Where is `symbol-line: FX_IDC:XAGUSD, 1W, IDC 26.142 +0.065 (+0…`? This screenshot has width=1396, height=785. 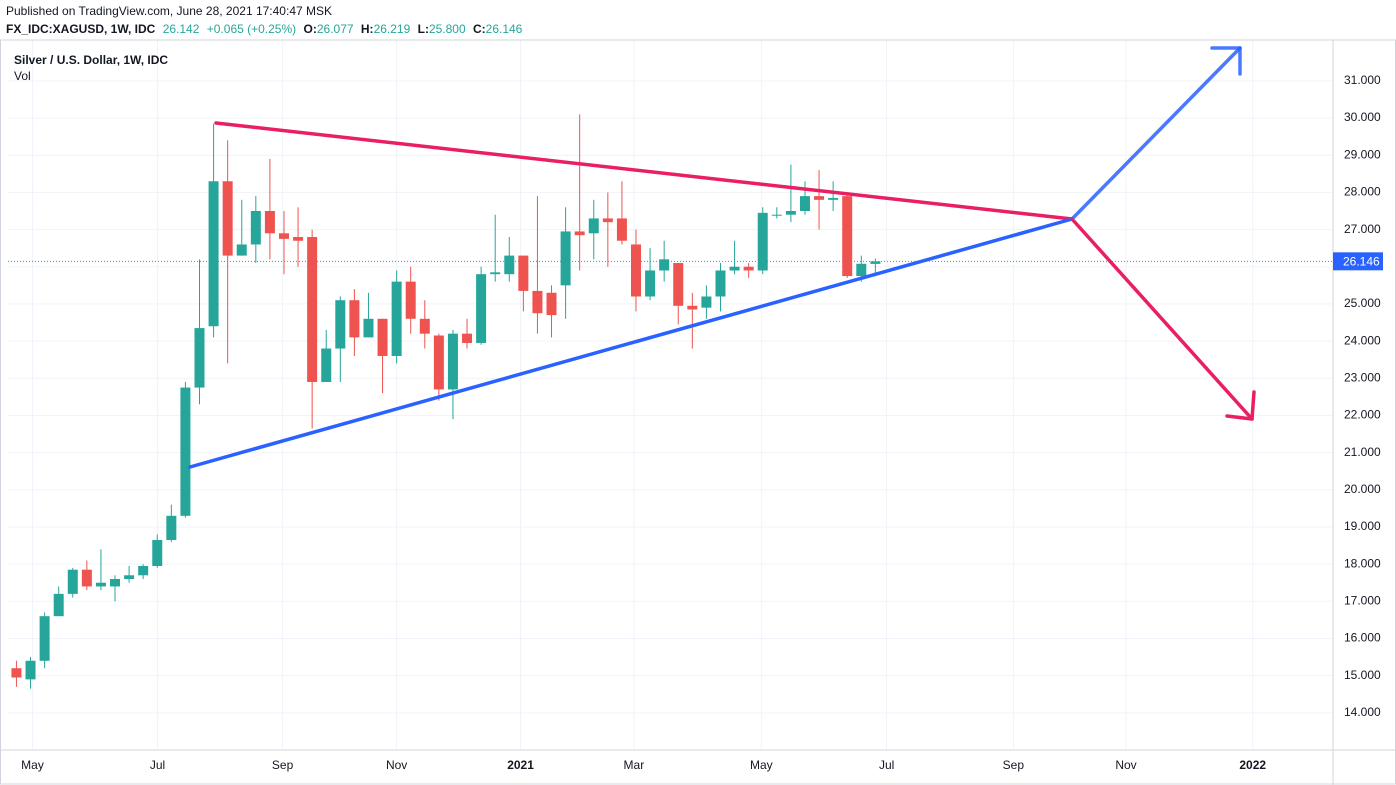
symbol-line: FX_IDC:XAGUSD, 1W, IDC 26.142 +0.065 (+0… is located at coordinates (264, 29).